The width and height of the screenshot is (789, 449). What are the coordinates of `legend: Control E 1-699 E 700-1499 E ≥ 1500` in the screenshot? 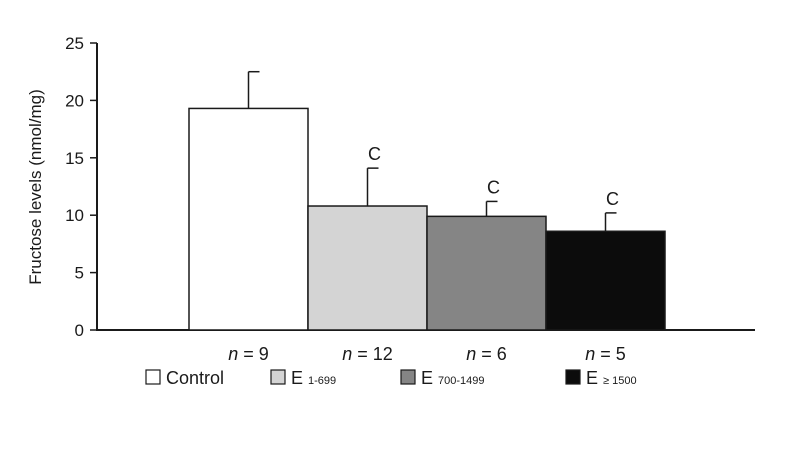 It's located at (391, 378).